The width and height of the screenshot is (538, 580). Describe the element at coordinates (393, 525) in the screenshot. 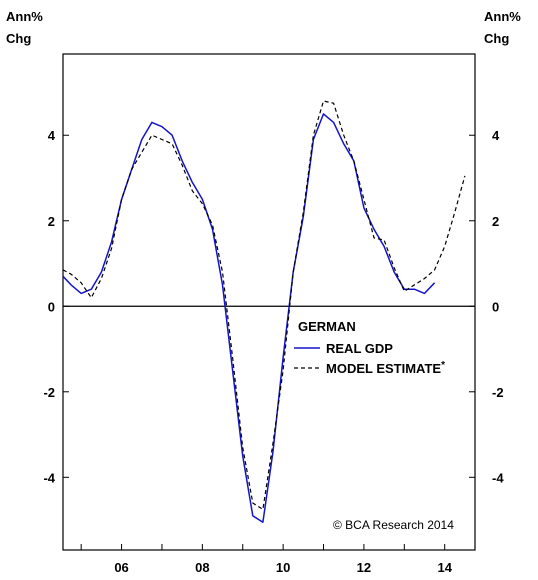

I see `copyright-text: © BCA Research 2014` at that location.